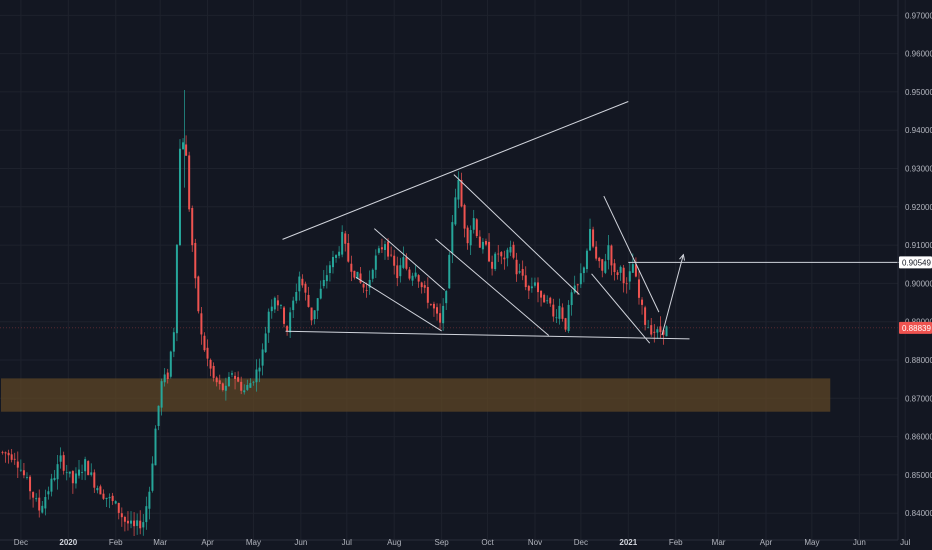 The height and width of the screenshot is (550, 932). What do you see at coordinates (918, 54) in the screenshot?
I see `price-tick-label: 0.96000` at bounding box center [918, 54].